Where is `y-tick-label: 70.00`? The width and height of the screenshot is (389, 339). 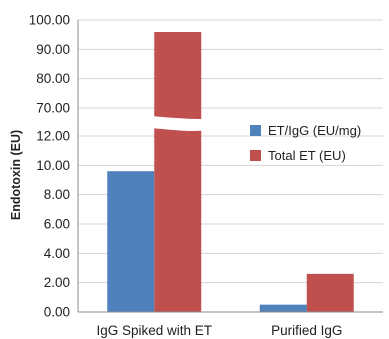
y-tick-label: 70.00 is located at coordinates (53, 108).